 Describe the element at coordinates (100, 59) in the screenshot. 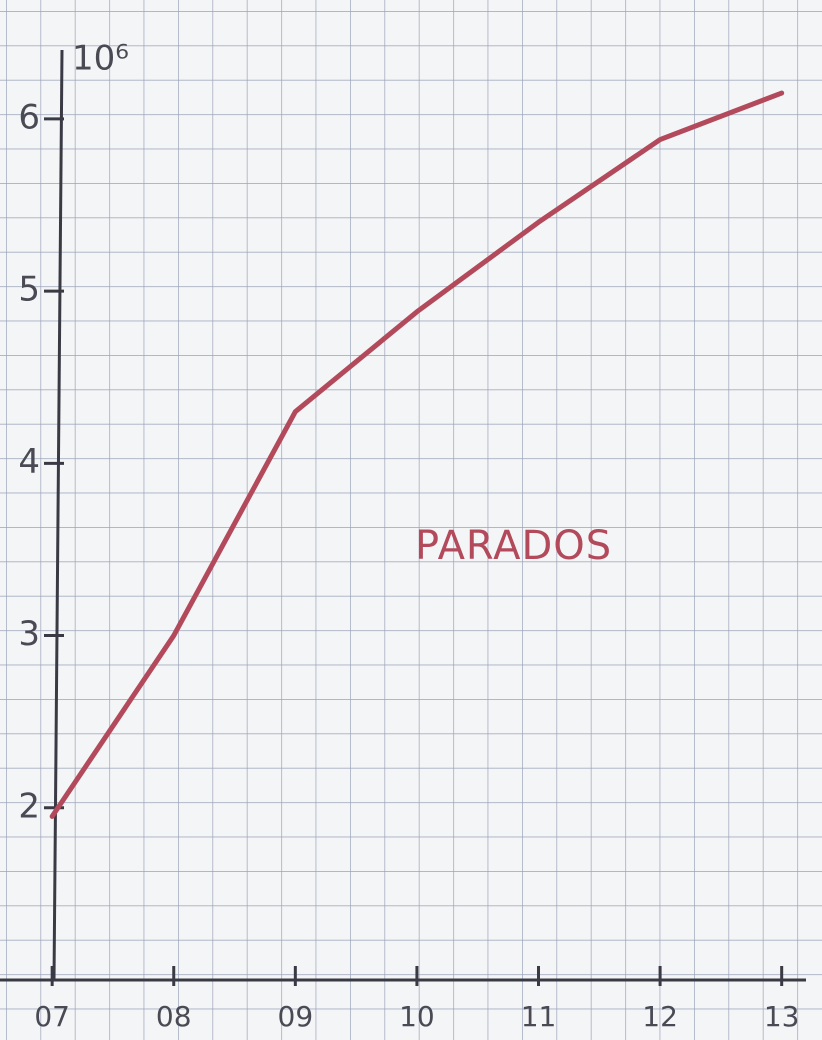

I see `y-axis-label: 10⁶` at that location.